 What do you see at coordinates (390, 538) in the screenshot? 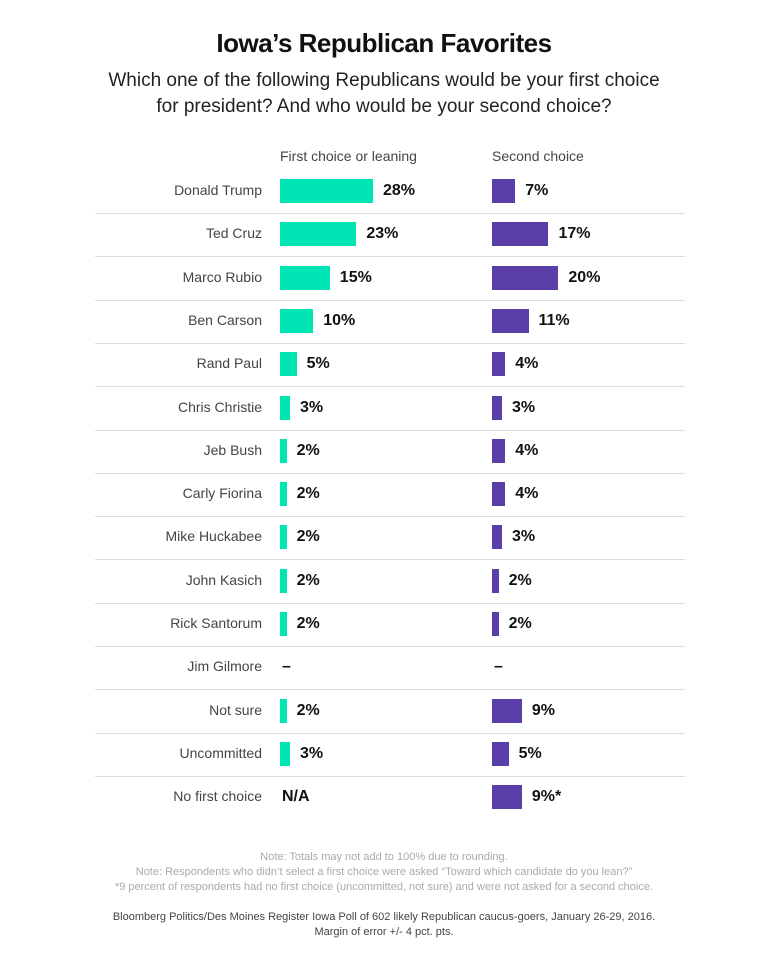
I see `chart-row: Mike Huckabee 2% 3%` at bounding box center [390, 538].